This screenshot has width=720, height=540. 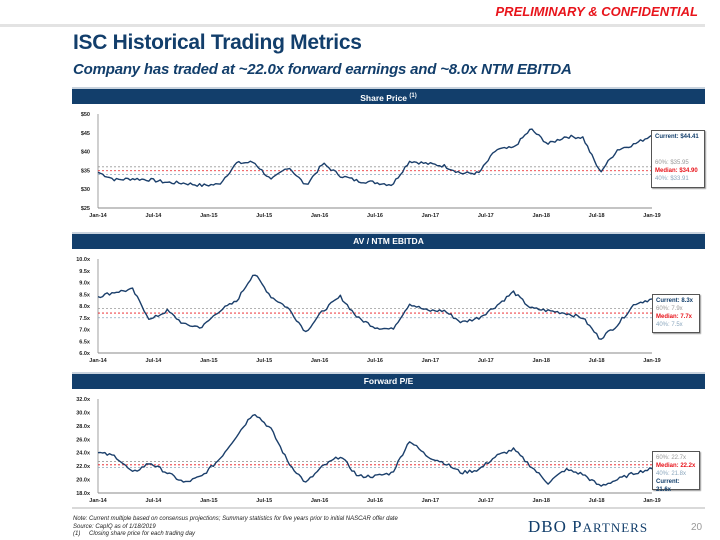 I want to click on stat-p60: 60%: $35.95, so click(x=672, y=163).